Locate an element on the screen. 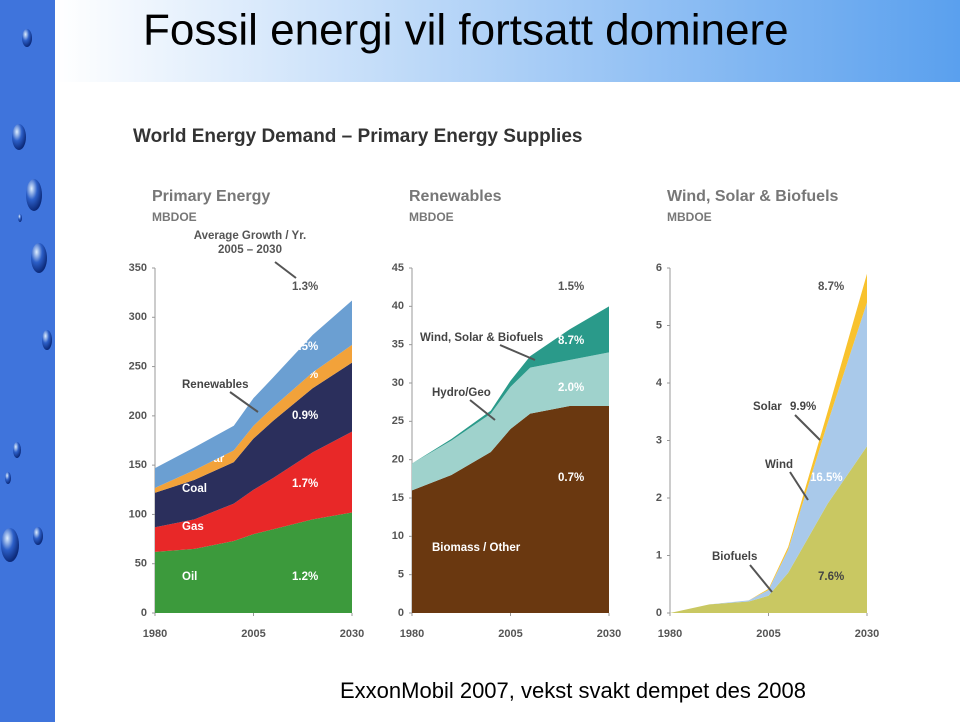  y-tick-label: 40 is located at coordinates (398, 306).